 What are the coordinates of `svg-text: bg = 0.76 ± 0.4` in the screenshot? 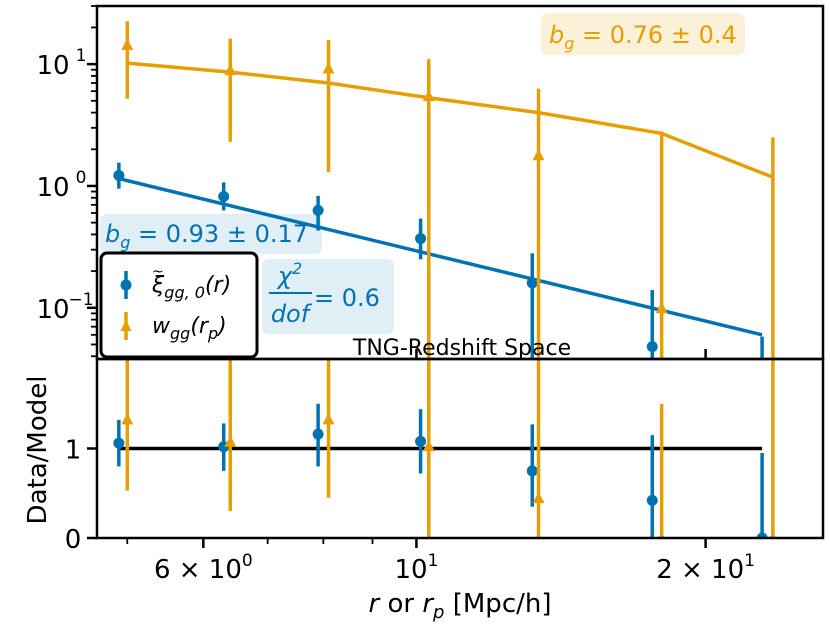 It's located at (643, 37).